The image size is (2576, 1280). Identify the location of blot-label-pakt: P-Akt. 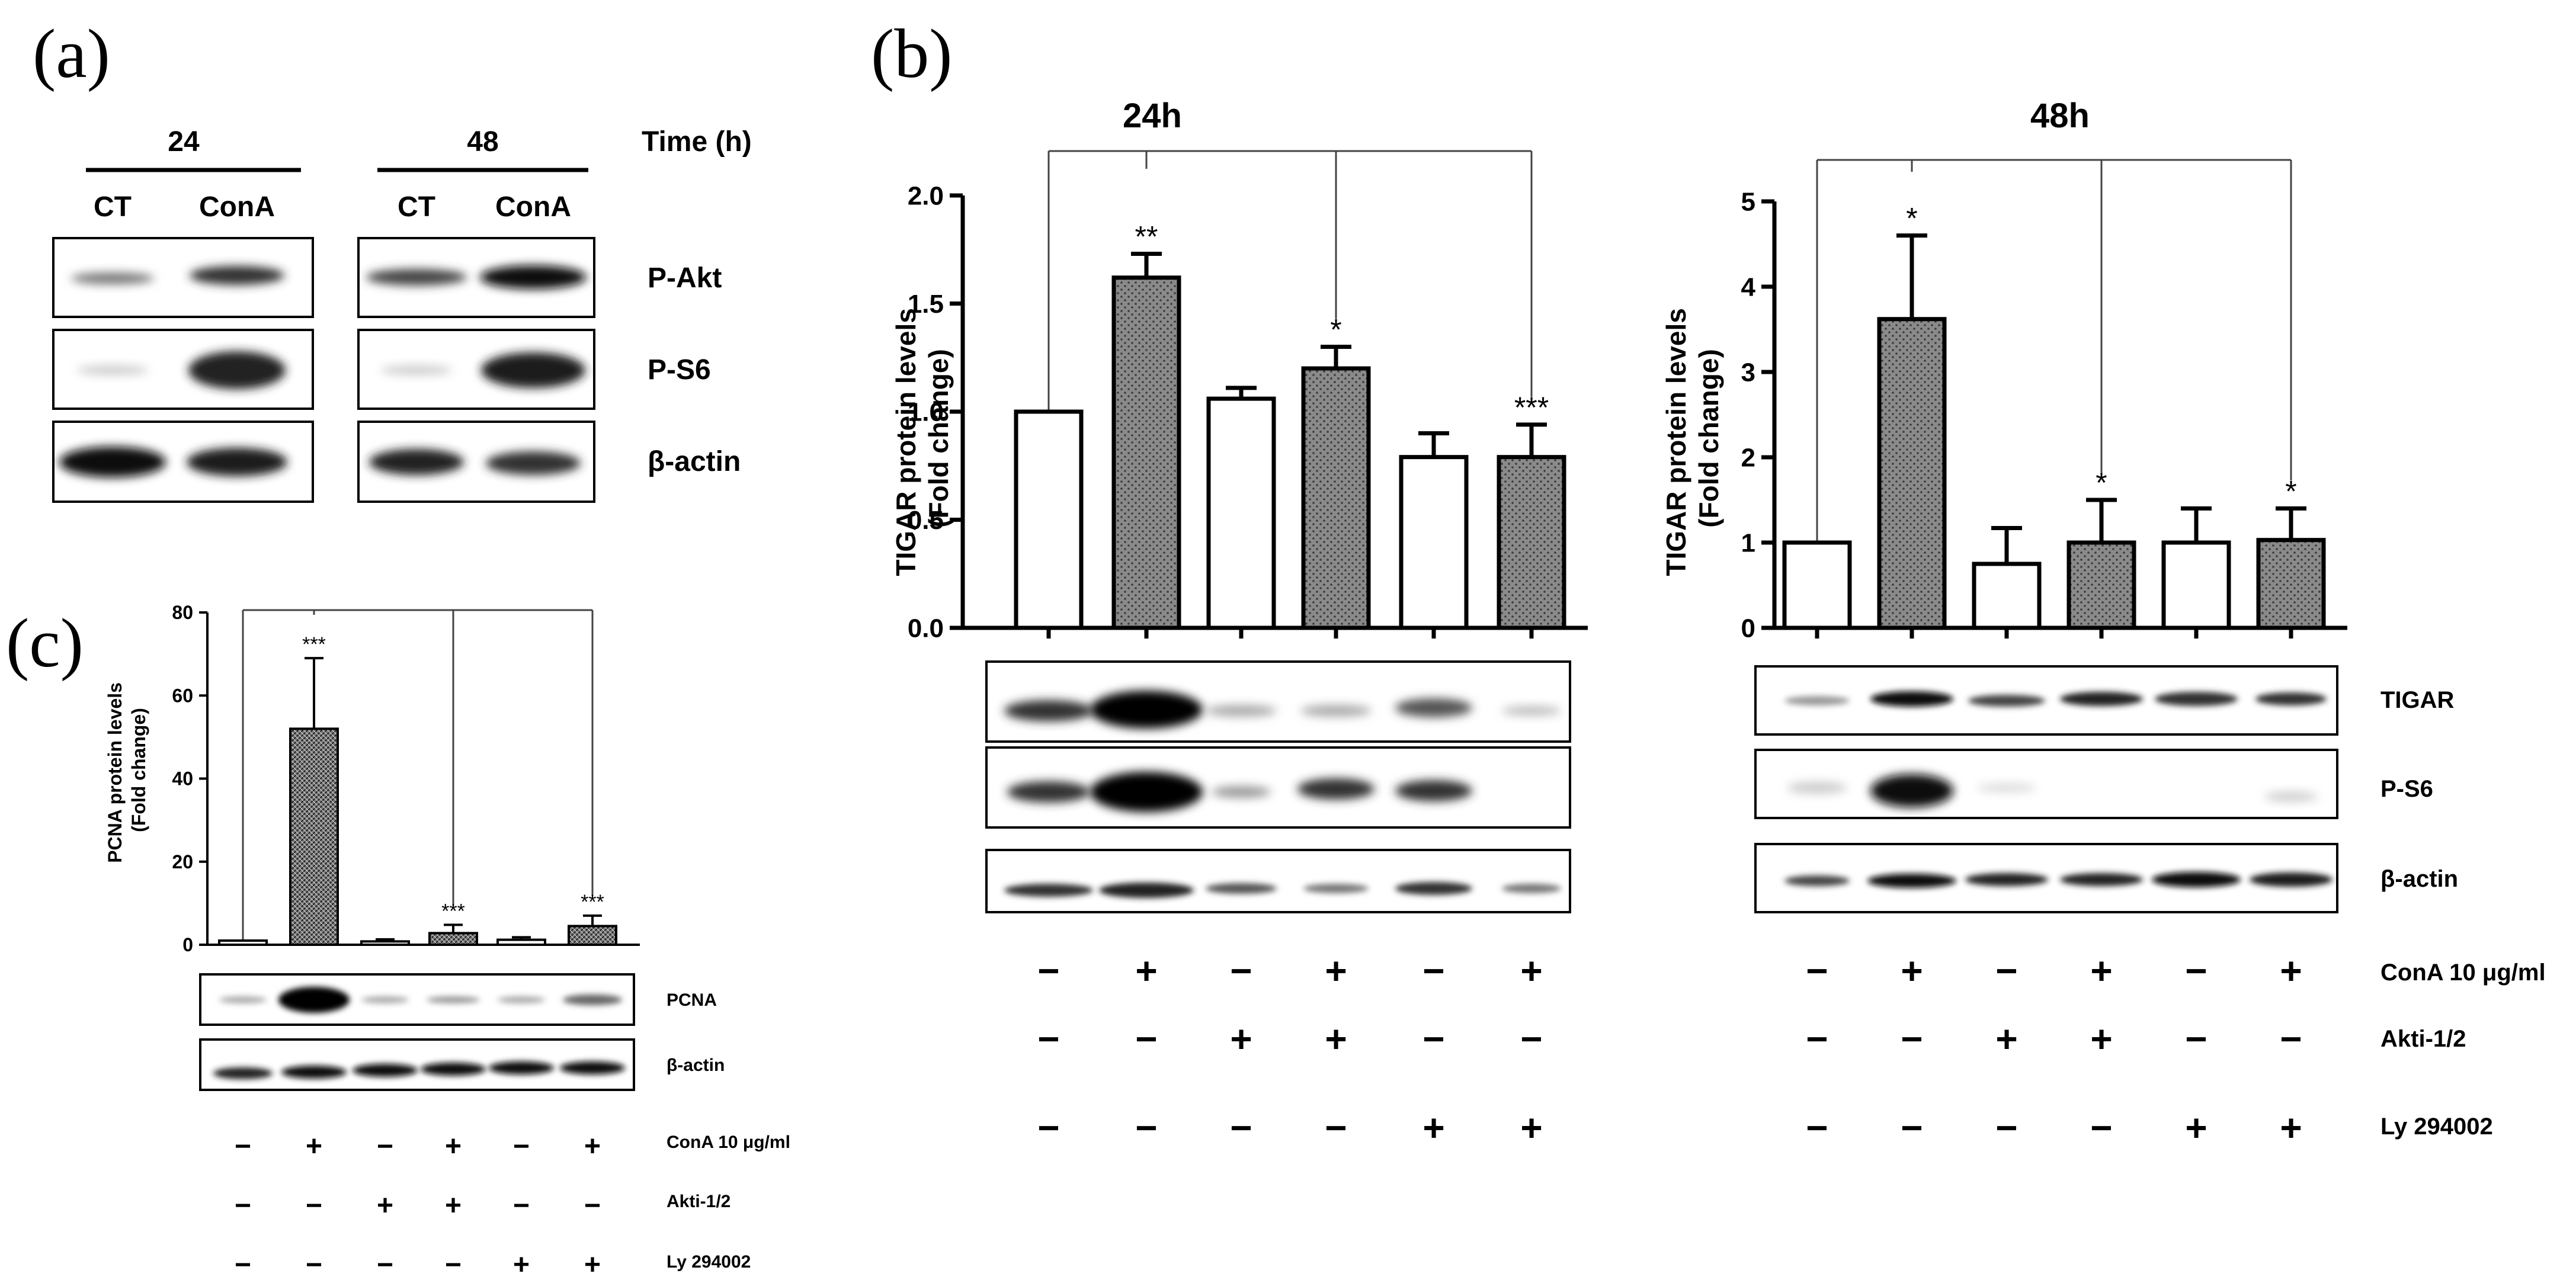
(685, 278).